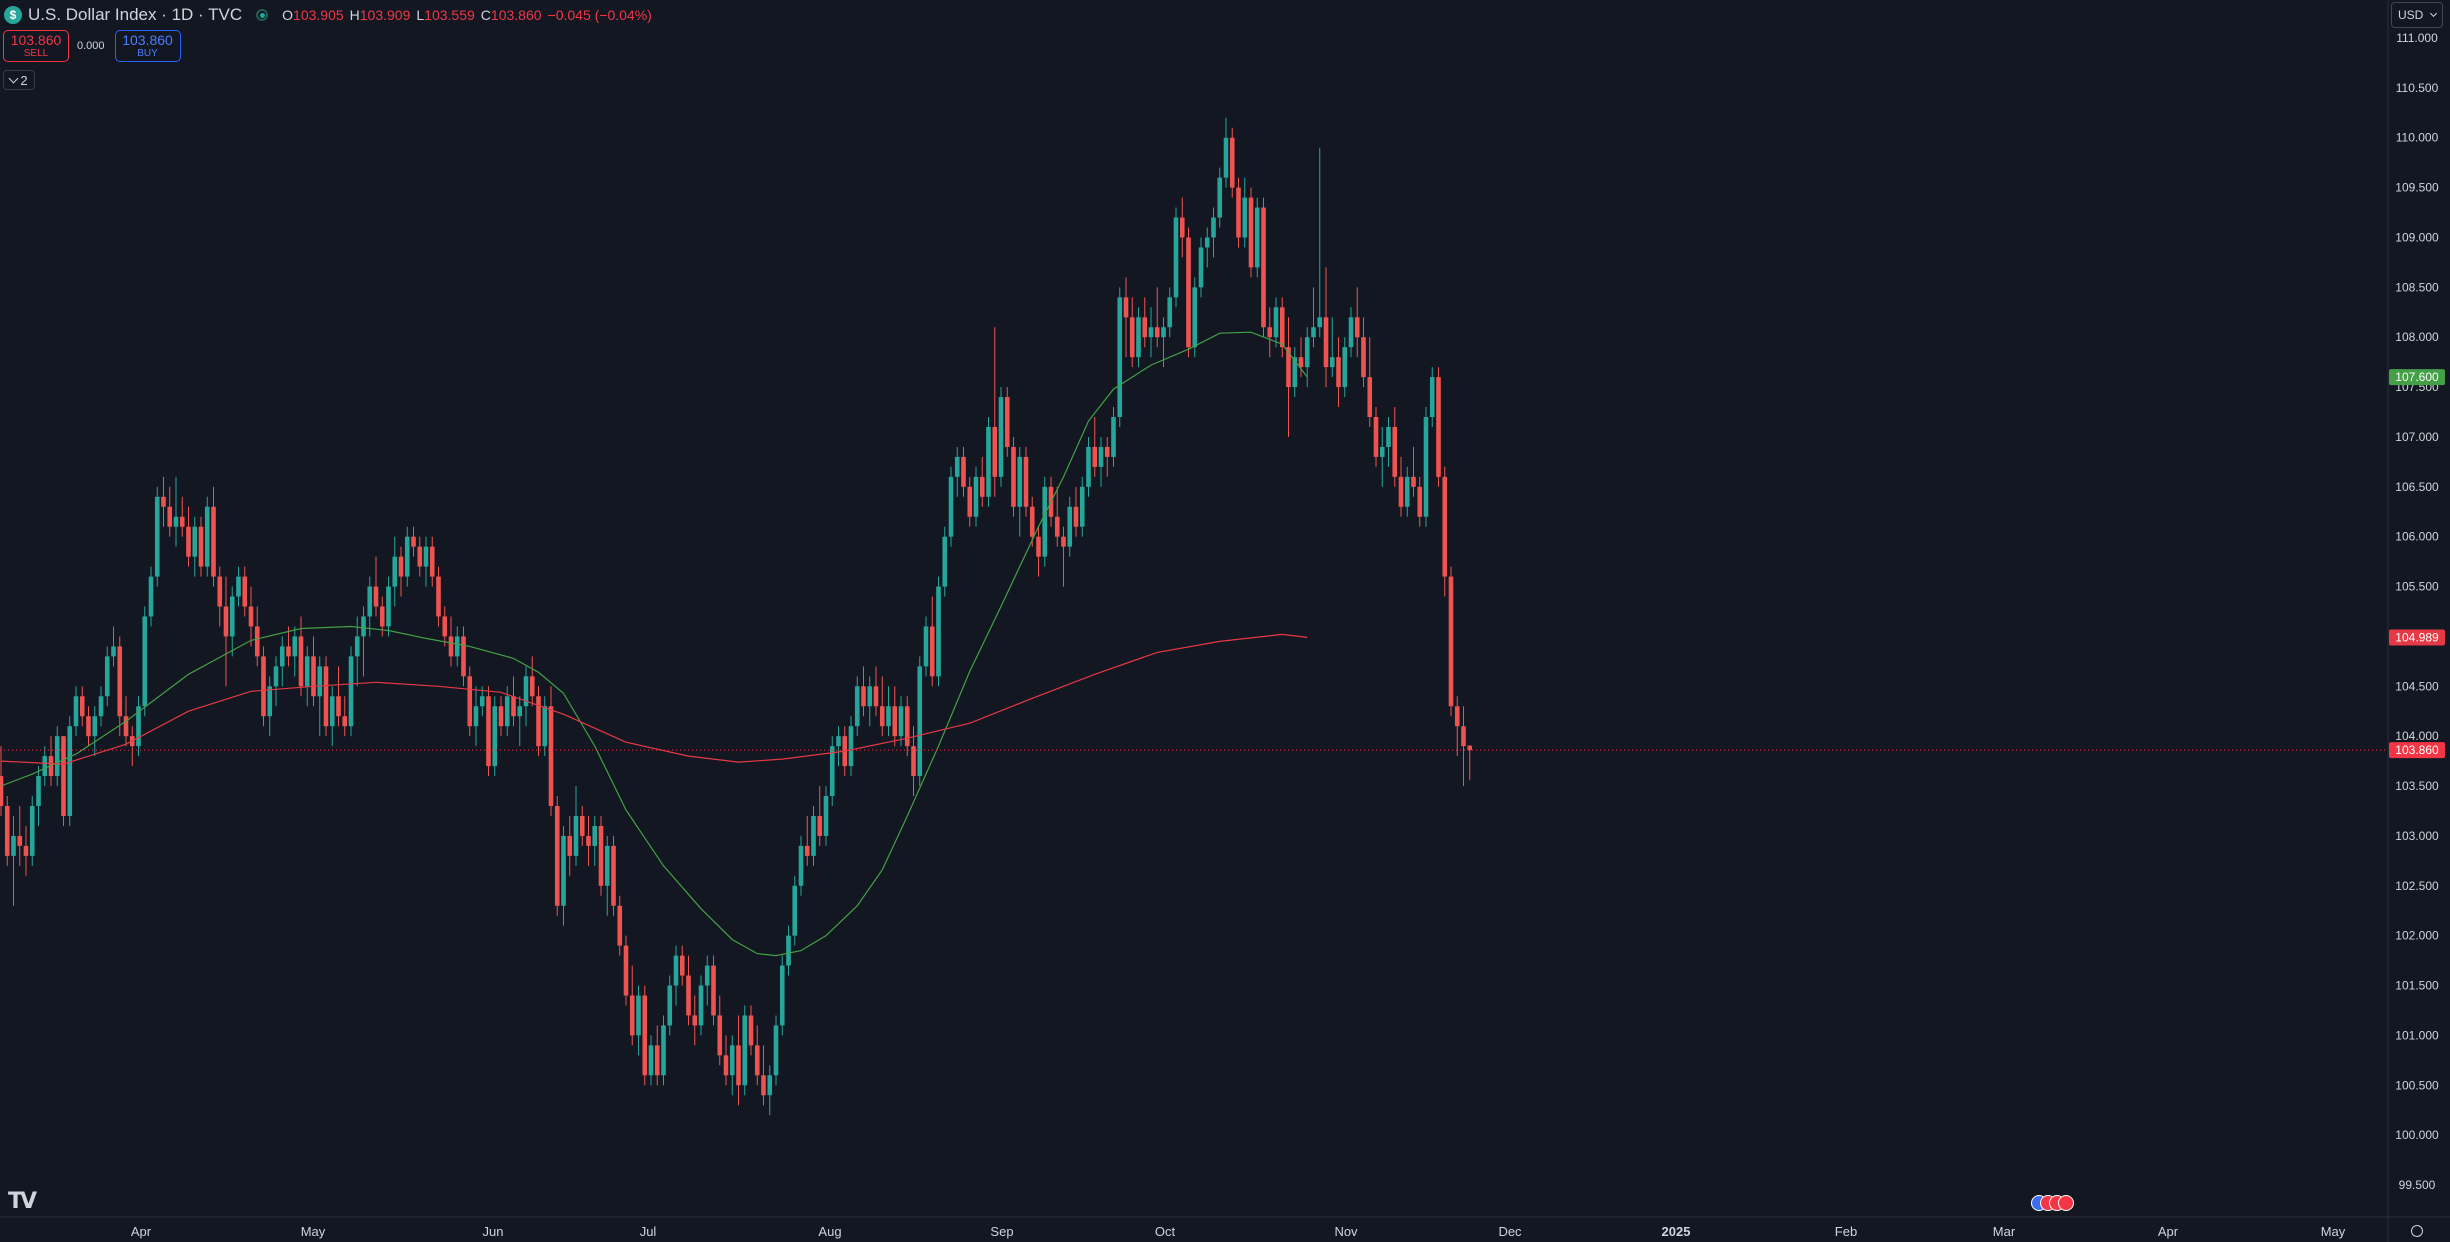 The image size is (2450, 1242). I want to click on price-label-bg, so click(2417, 377).